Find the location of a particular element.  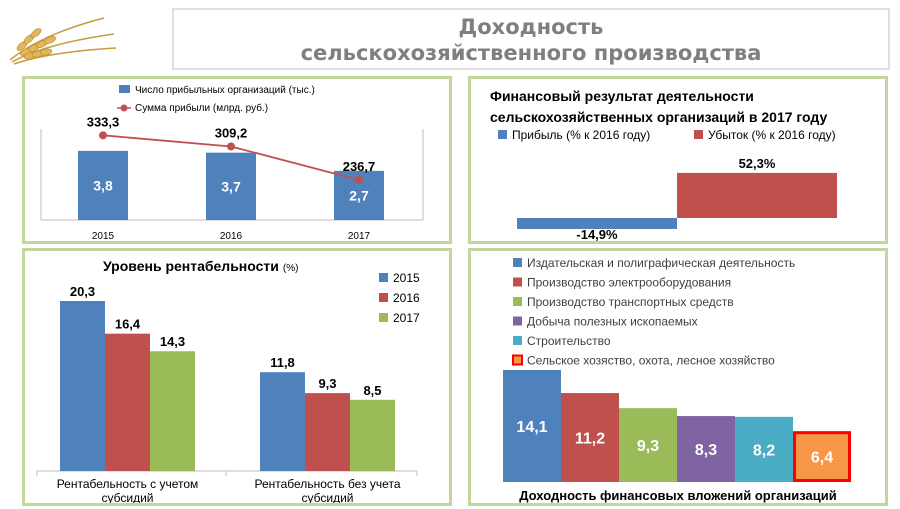

bar-label: 3,8 is located at coordinates (103, 185).